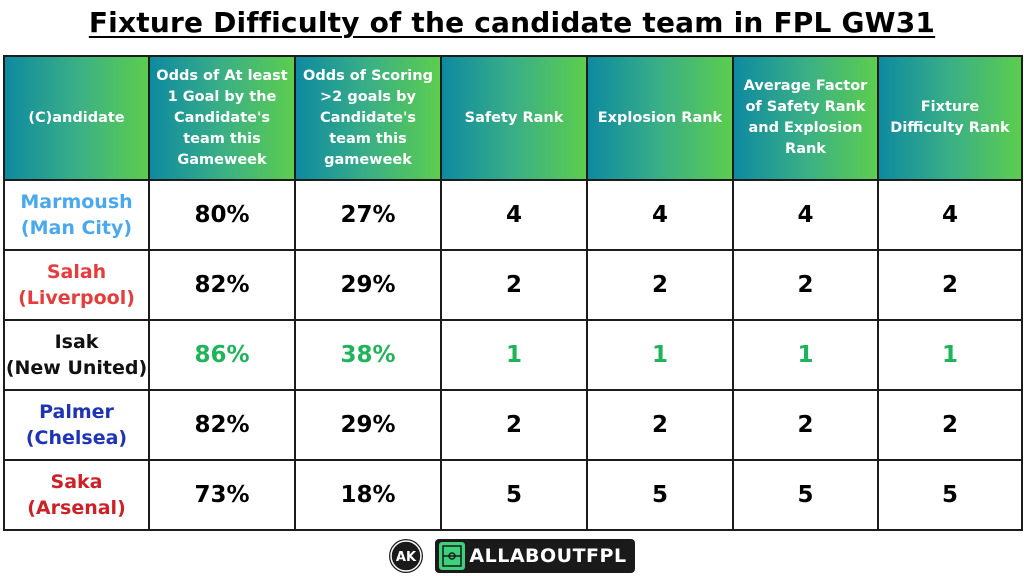 The height and width of the screenshot is (576, 1024). What do you see at coordinates (548, 556) in the screenshot?
I see `brand-text: ALLABOUTFPL` at bounding box center [548, 556].